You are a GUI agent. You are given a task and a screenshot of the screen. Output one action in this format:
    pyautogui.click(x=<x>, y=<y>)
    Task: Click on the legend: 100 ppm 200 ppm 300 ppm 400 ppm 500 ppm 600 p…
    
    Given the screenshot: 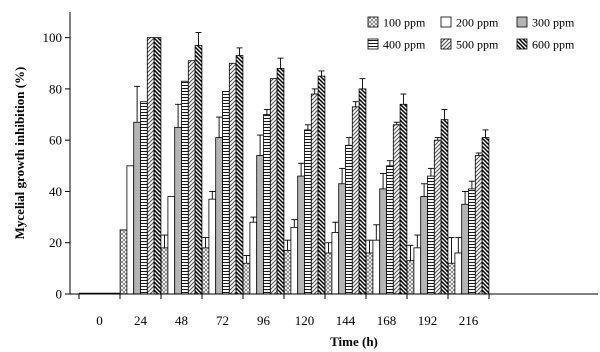 What is the action you would take?
    pyautogui.click(x=471, y=34)
    